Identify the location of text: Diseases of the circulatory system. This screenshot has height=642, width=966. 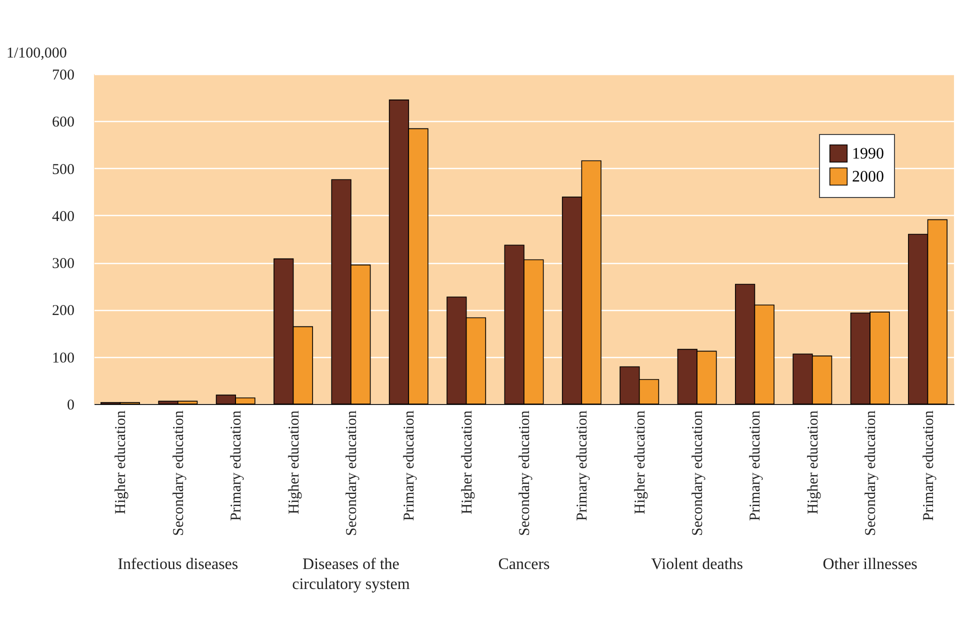
(351, 574).